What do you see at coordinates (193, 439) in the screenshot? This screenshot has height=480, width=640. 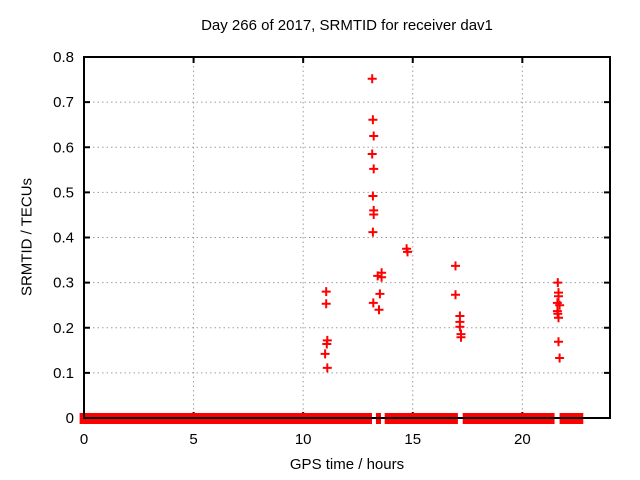 I see `svg-text: 5` at bounding box center [193, 439].